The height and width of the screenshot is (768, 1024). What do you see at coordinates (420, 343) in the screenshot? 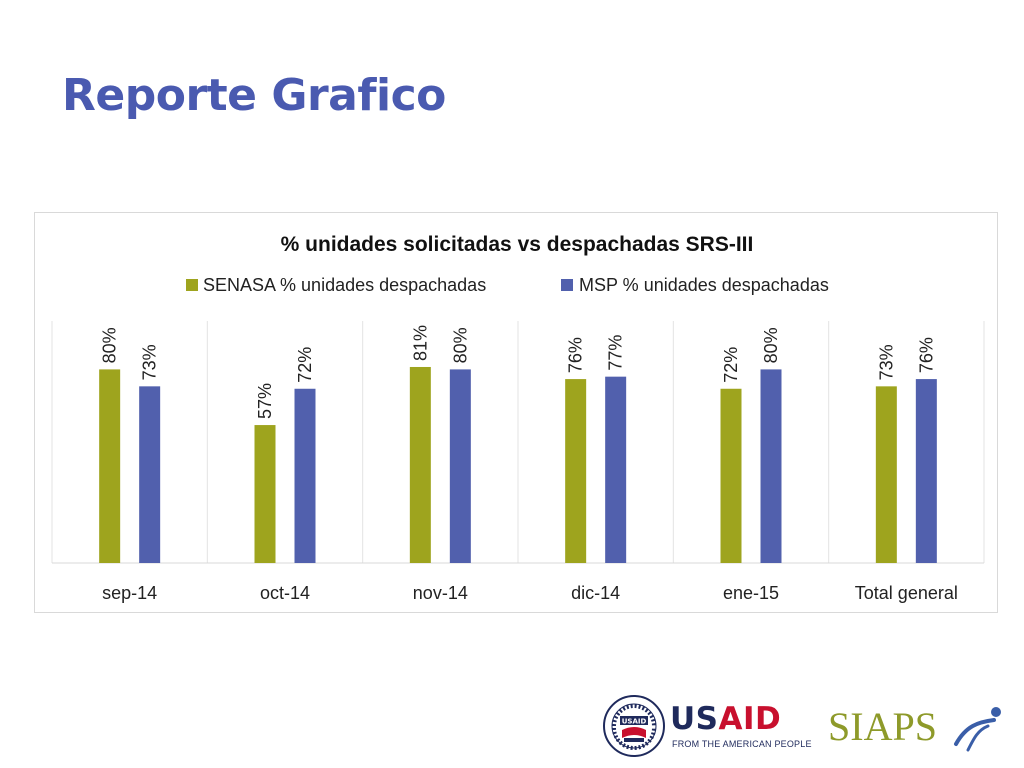
I see `data-label: 81%` at bounding box center [420, 343].